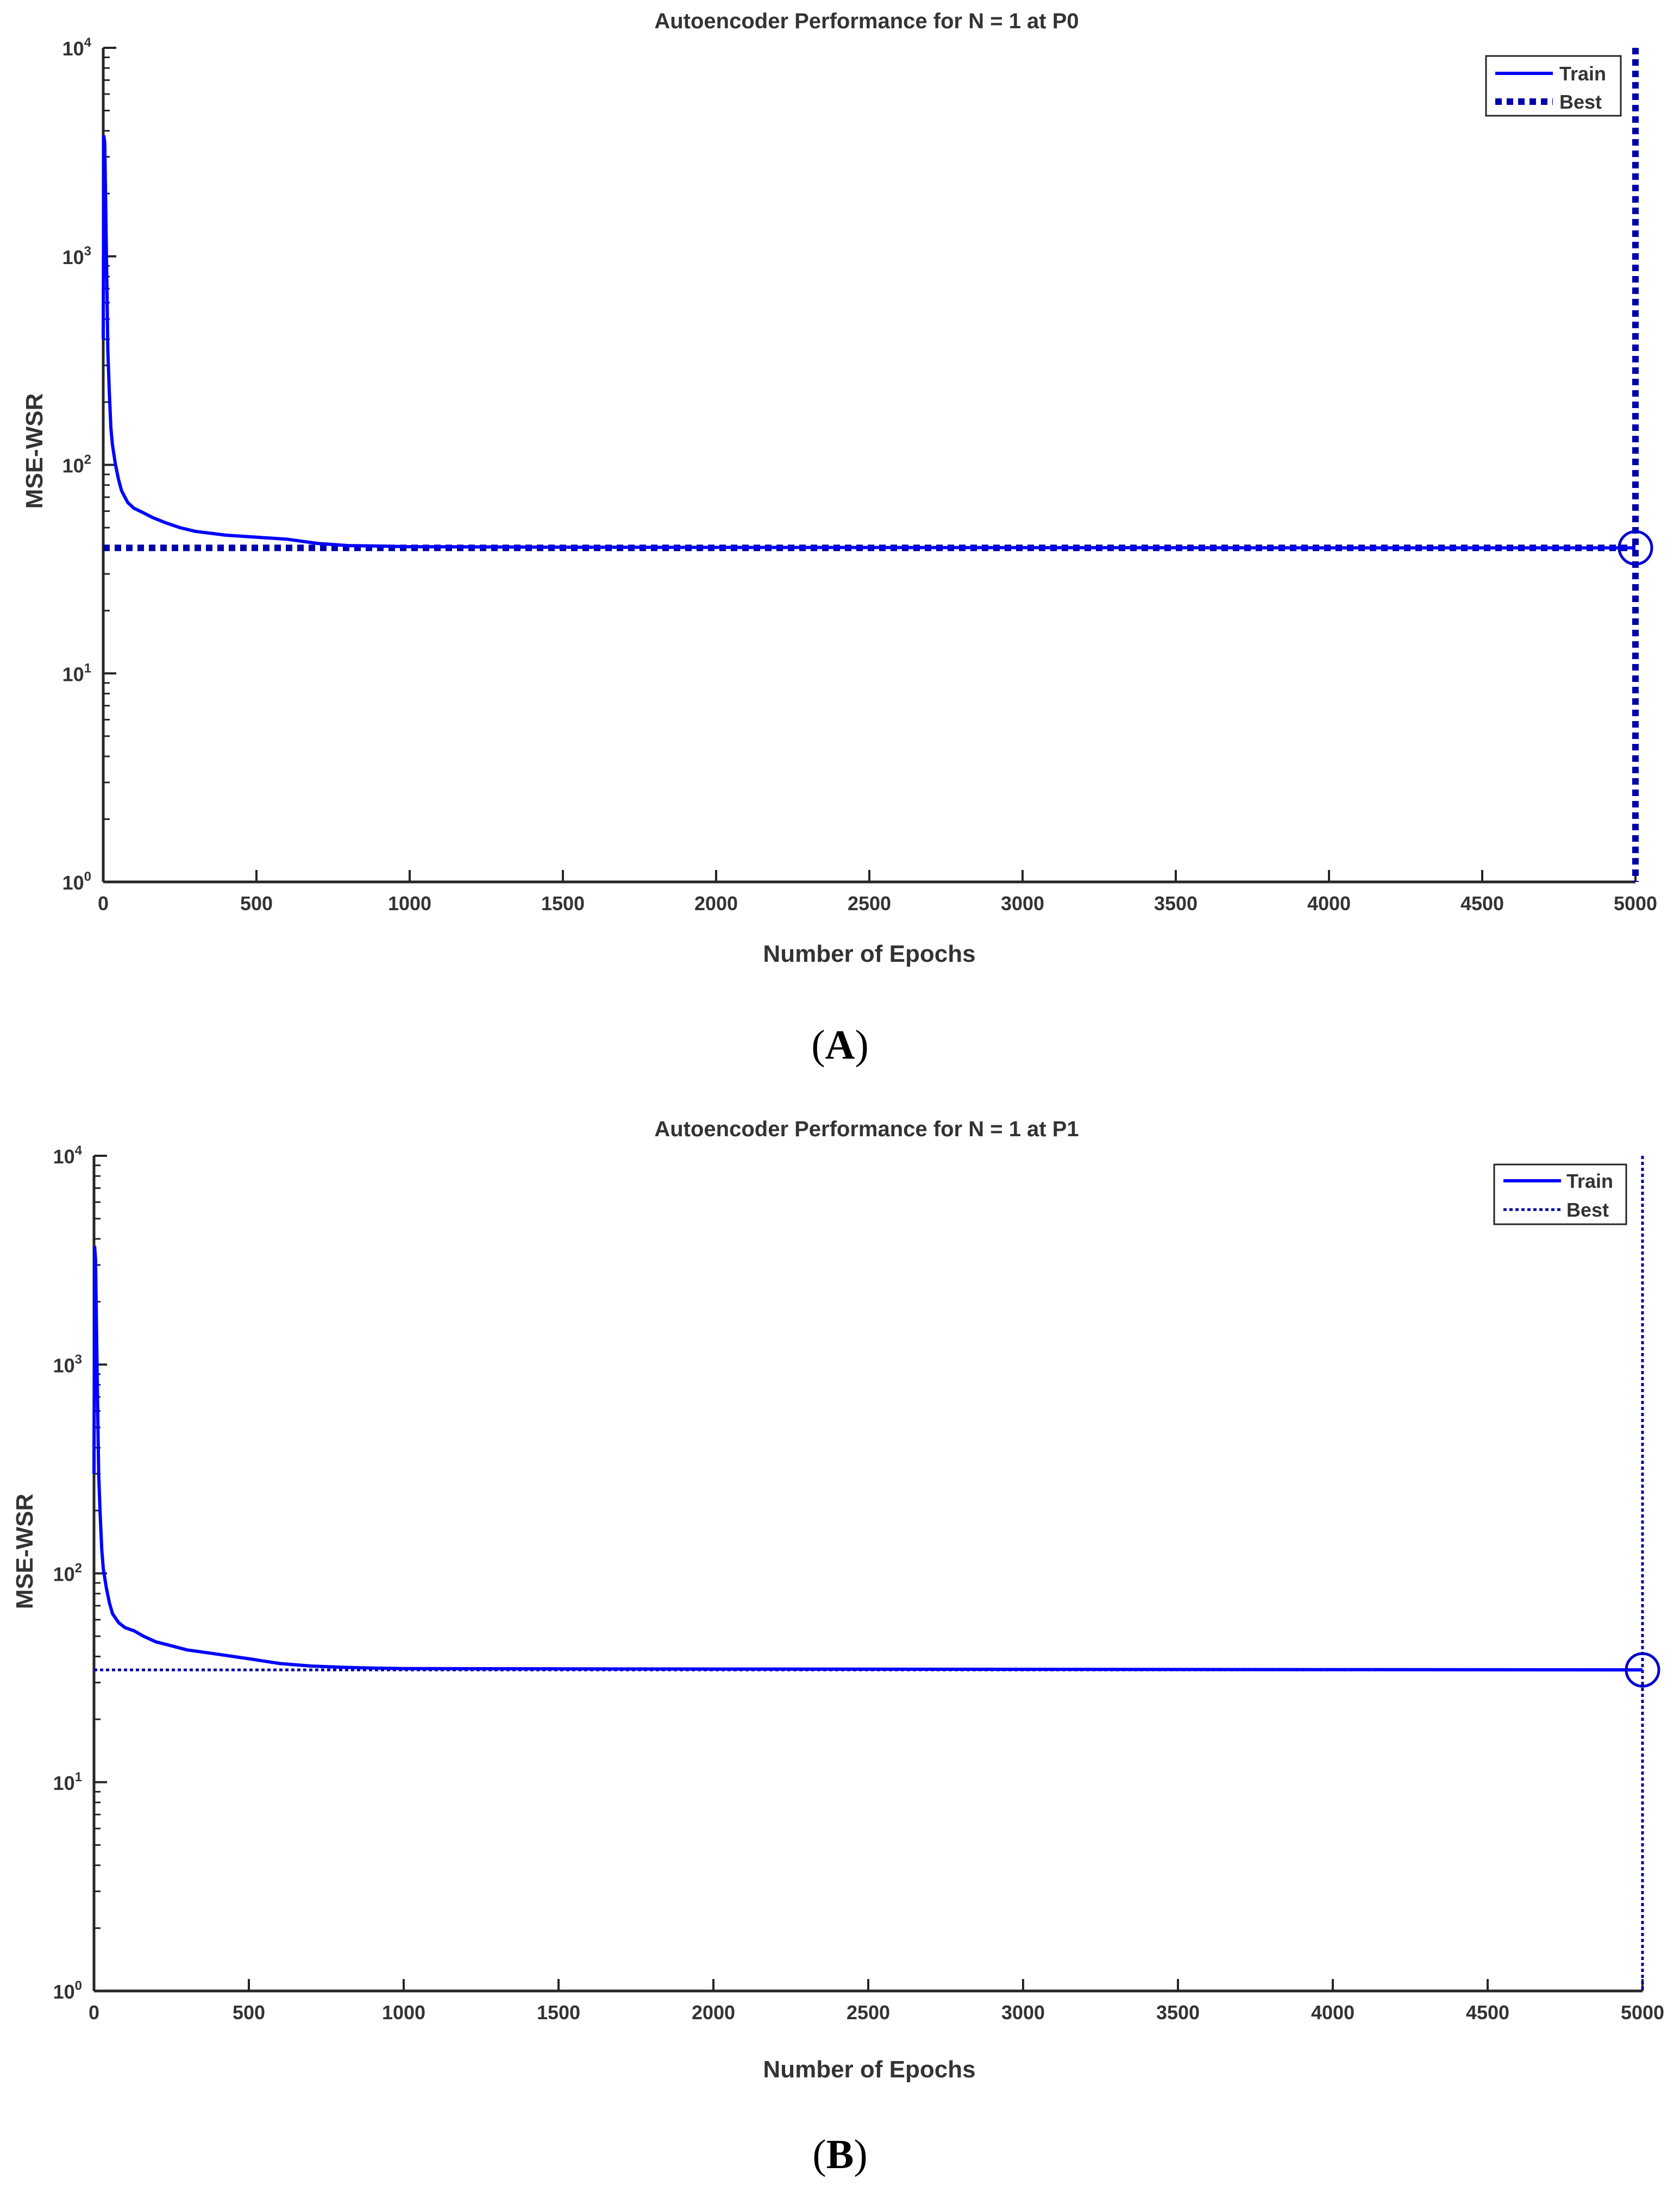 This screenshot has height=2198, width=1680. Describe the element at coordinates (840, 1045) in the screenshot. I see `panel-caption: (A)` at that location.